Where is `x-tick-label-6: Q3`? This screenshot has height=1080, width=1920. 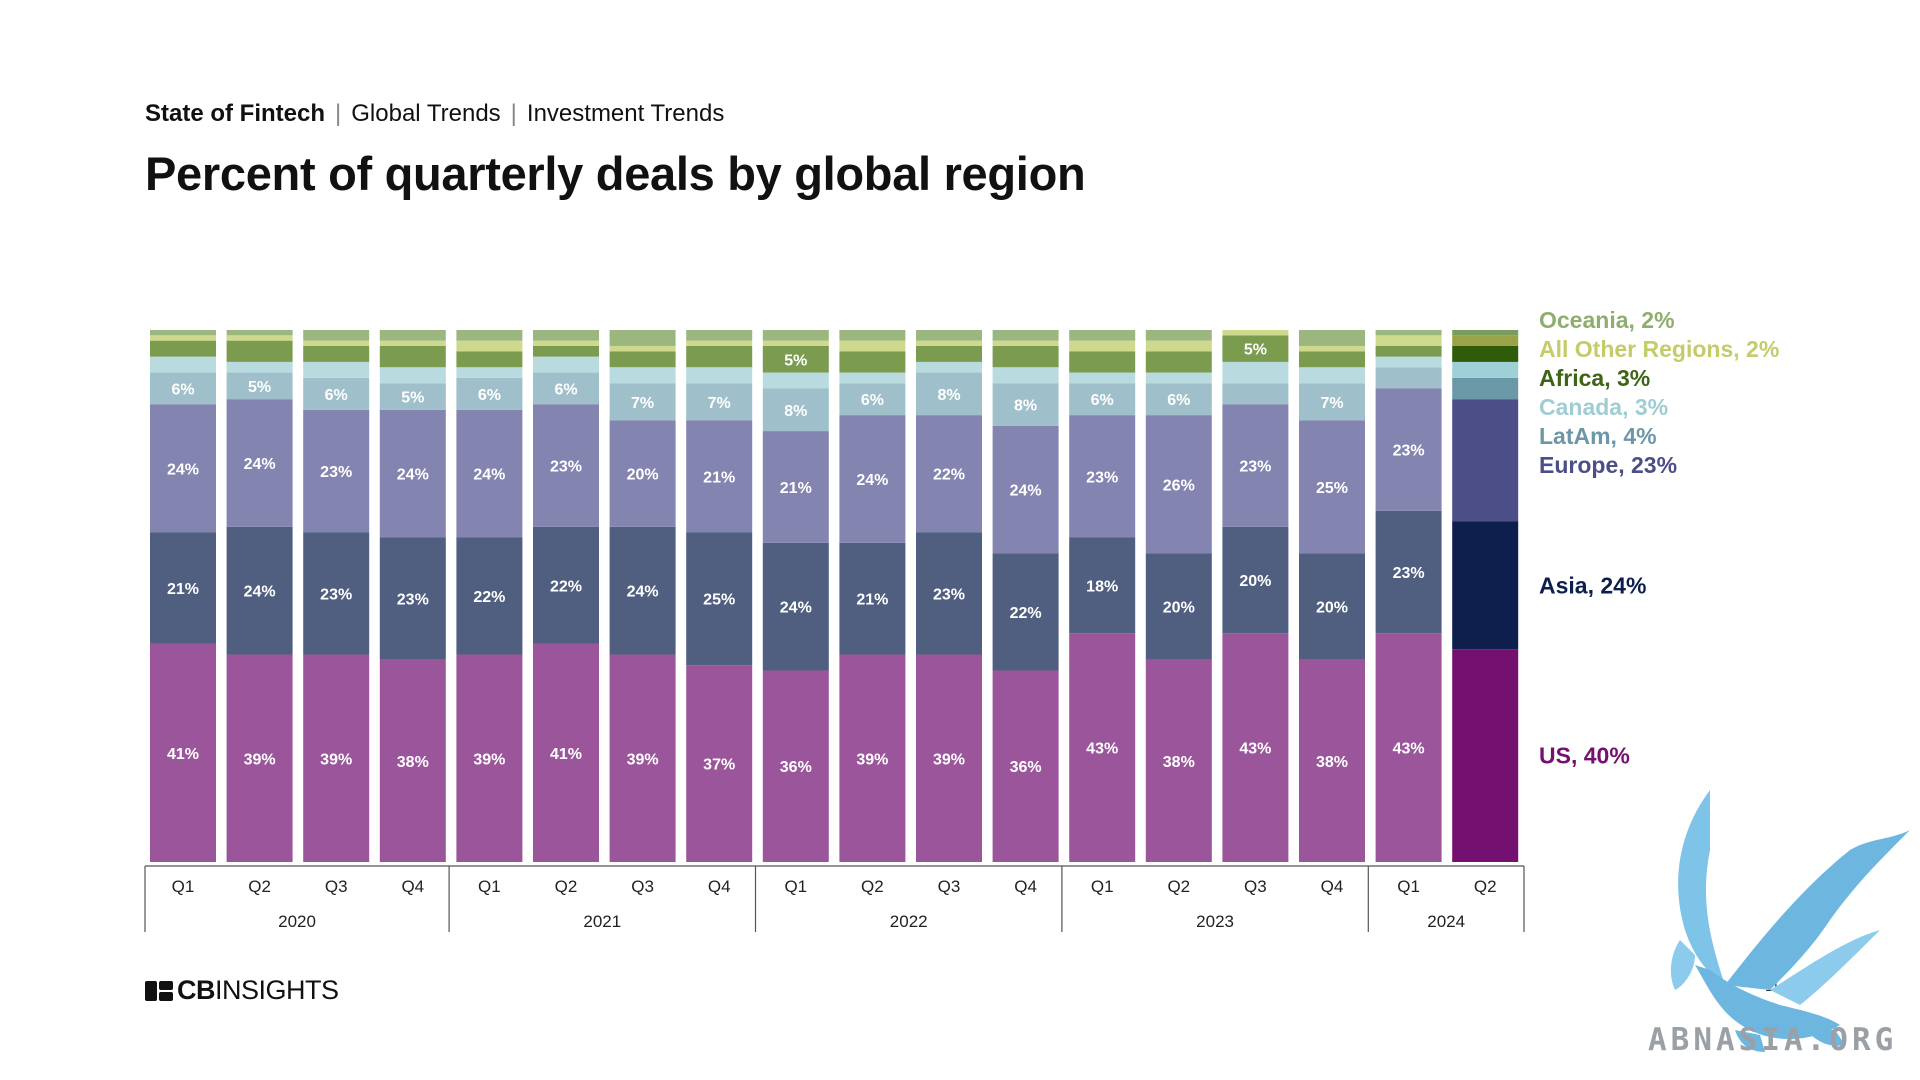 x-tick-label-6: Q3 is located at coordinates (642, 886).